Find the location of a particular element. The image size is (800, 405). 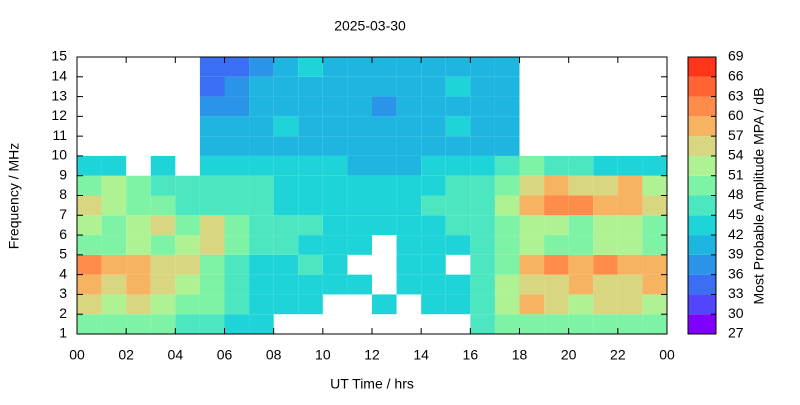

colorbar-tick-label: 66 is located at coordinates (736, 75).